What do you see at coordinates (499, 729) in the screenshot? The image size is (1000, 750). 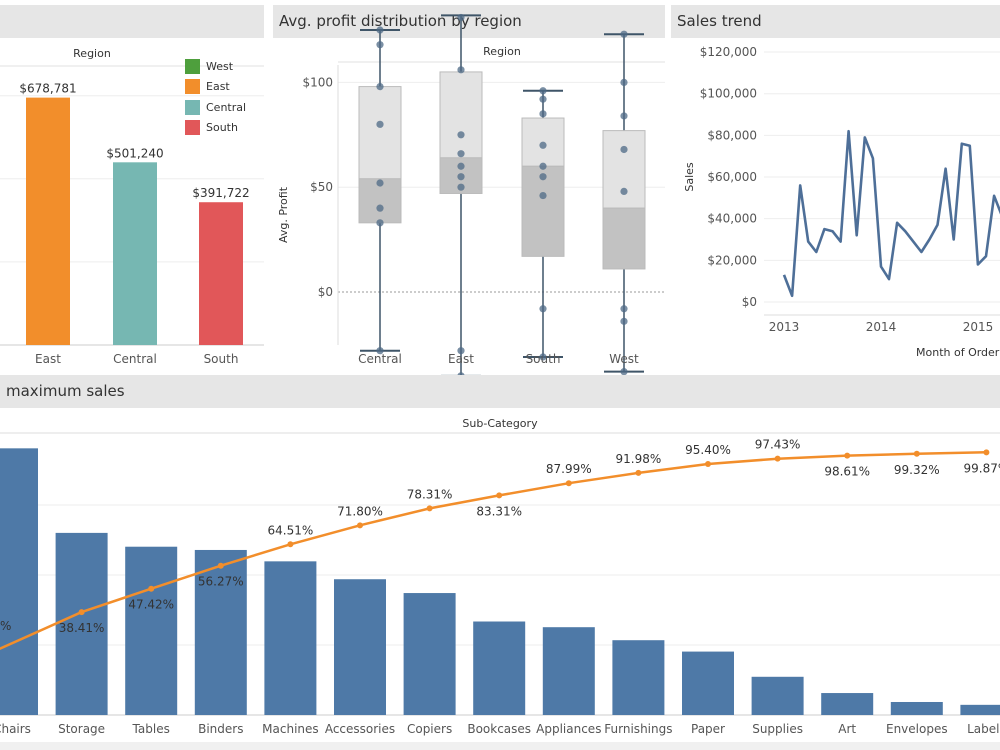 I see `x-tick-bookcases: Bookcases` at bounding box center [499, 729].